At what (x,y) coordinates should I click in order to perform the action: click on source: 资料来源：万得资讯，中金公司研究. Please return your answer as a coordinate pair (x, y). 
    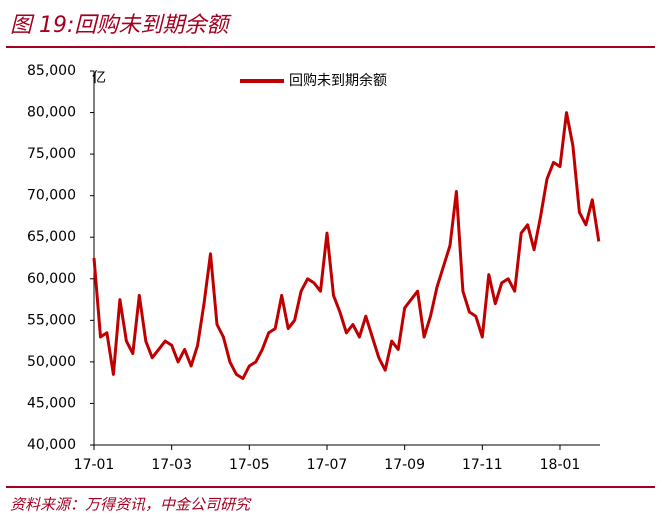
    Looking at the image, I should click on (131, 505).